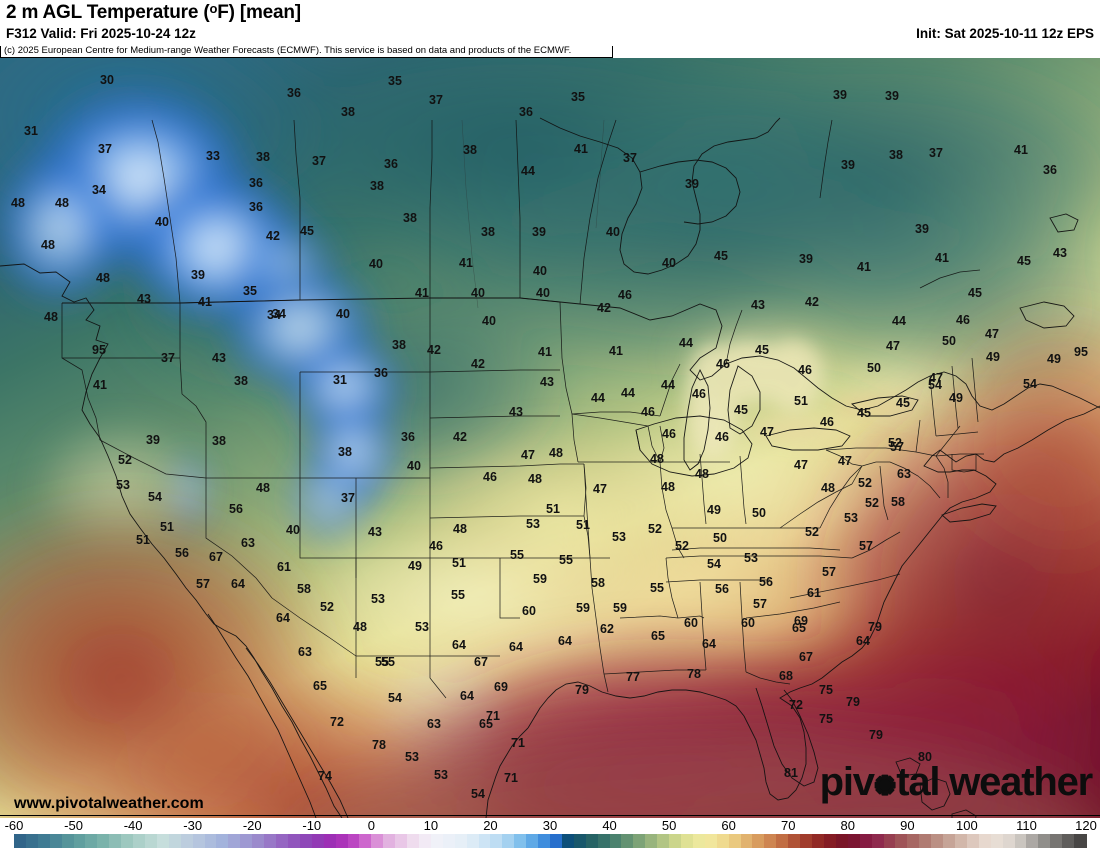 The width and height of the screenshot is (1100, 850). What do you see at coordinates (694, 446) in the screenshot?
I see `lake-superior` at bounding box center [694, 446].